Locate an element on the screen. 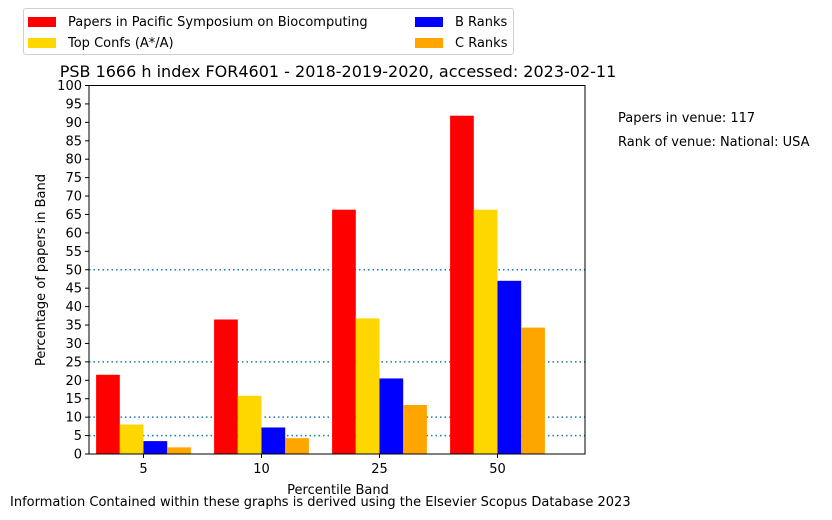 The height and width of the screenshot is (520, 832). y-tick-label-65: 65 is located at coordinates (73, 215).